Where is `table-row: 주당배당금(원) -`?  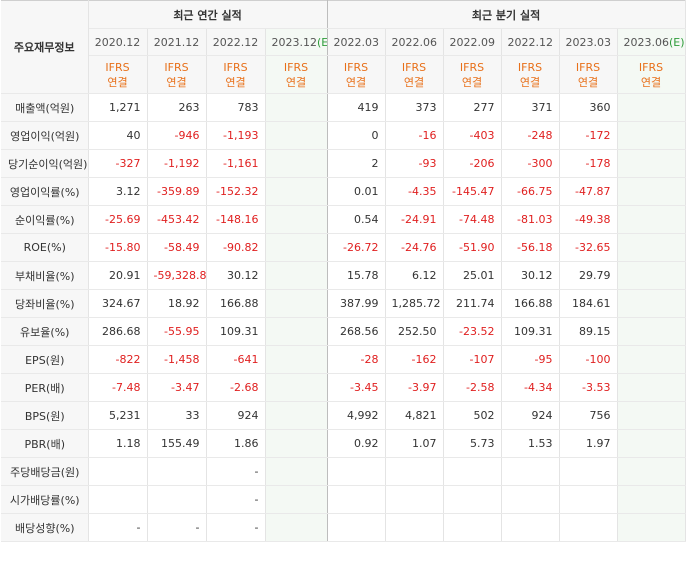 table-row: 주당배당금(원) - is located at coordinates (343, 471).